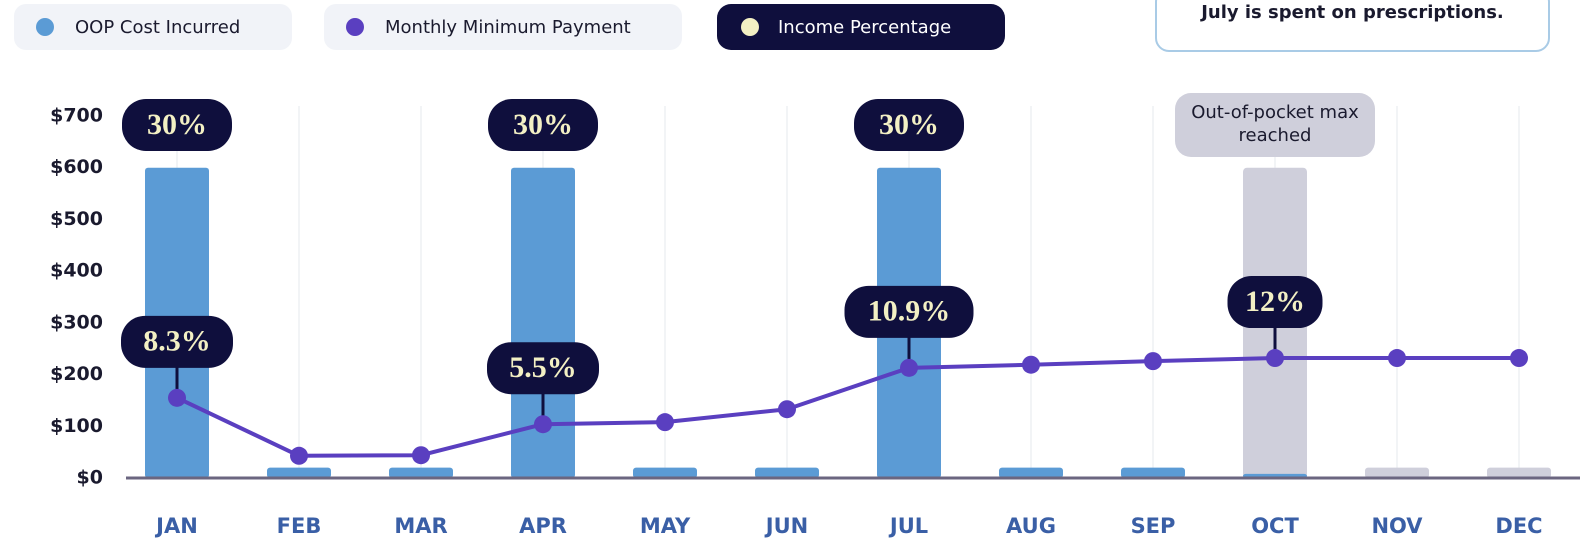 The image size is (1583, 547). What do you see at coordinates (90, 478) in the screenshot?
I see `y-tick-label: $0` at bounding box center [90, 478].